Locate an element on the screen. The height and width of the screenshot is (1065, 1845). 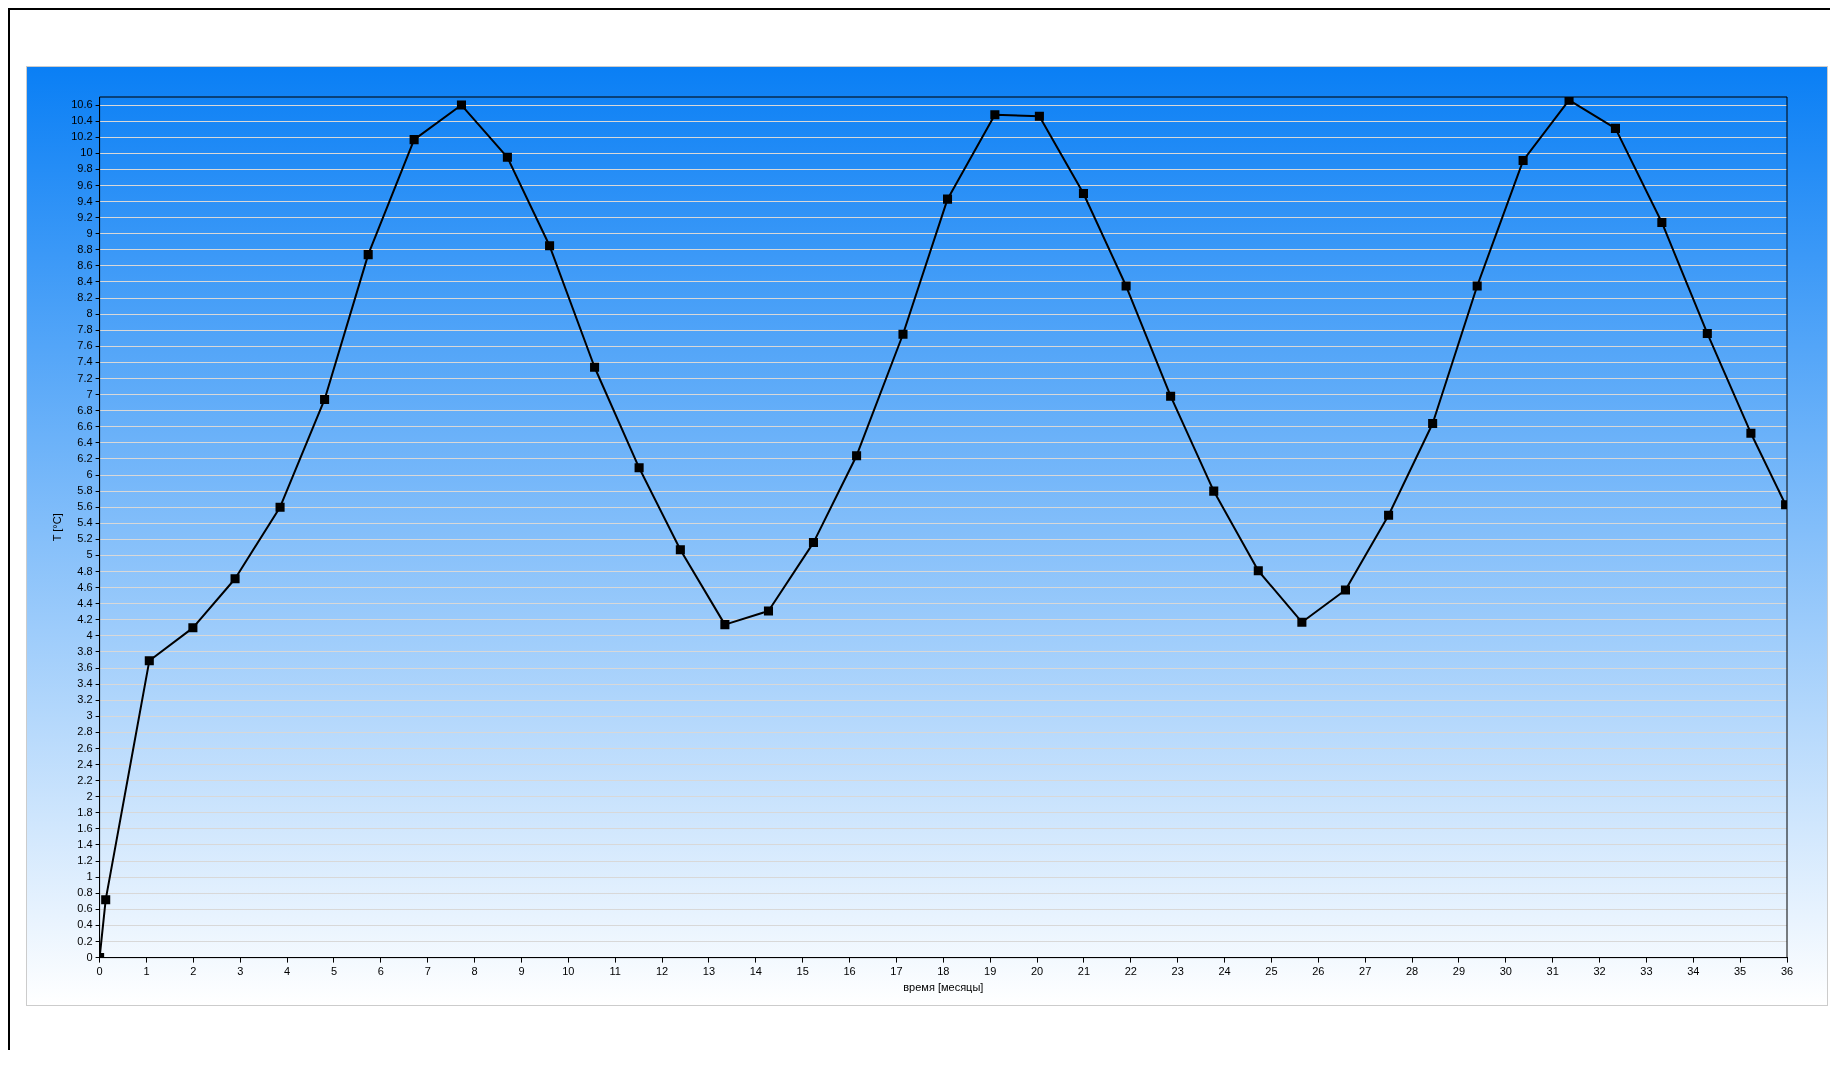
y-tick-label: 0.6 is located at coordinates (85, 908).